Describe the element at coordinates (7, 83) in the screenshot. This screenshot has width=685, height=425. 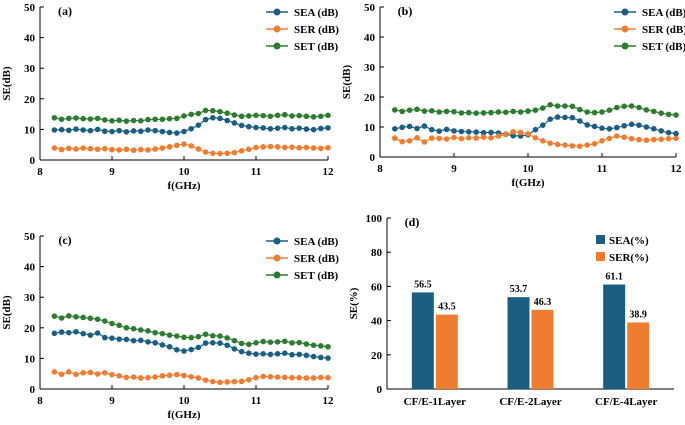
I see `y-axis-label: SE(dB)` at that location.